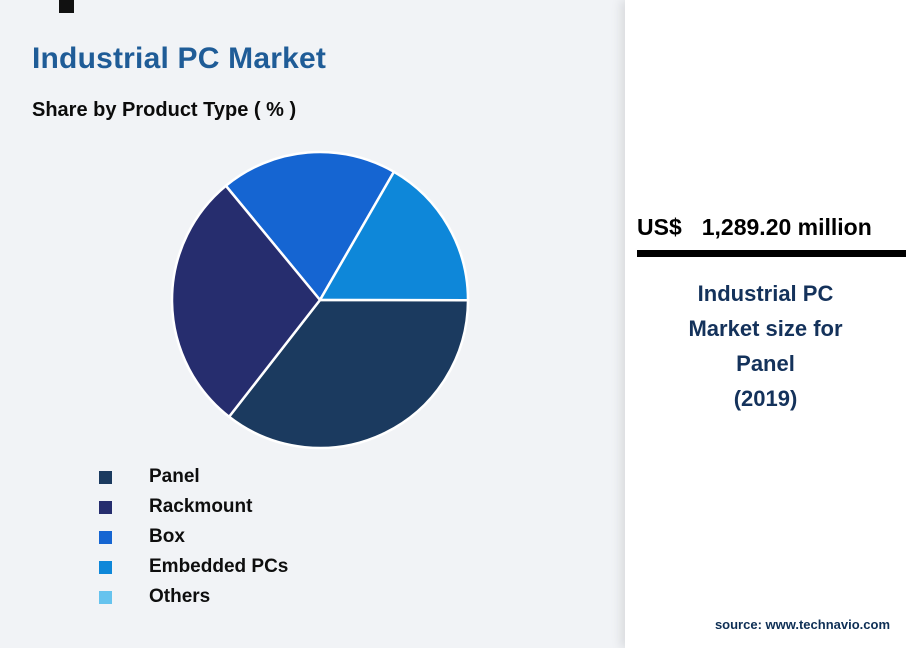  Describe the element at coordinates (179, 58) in the screenshot. I see `page-title: Industrial PC Market` at that location.